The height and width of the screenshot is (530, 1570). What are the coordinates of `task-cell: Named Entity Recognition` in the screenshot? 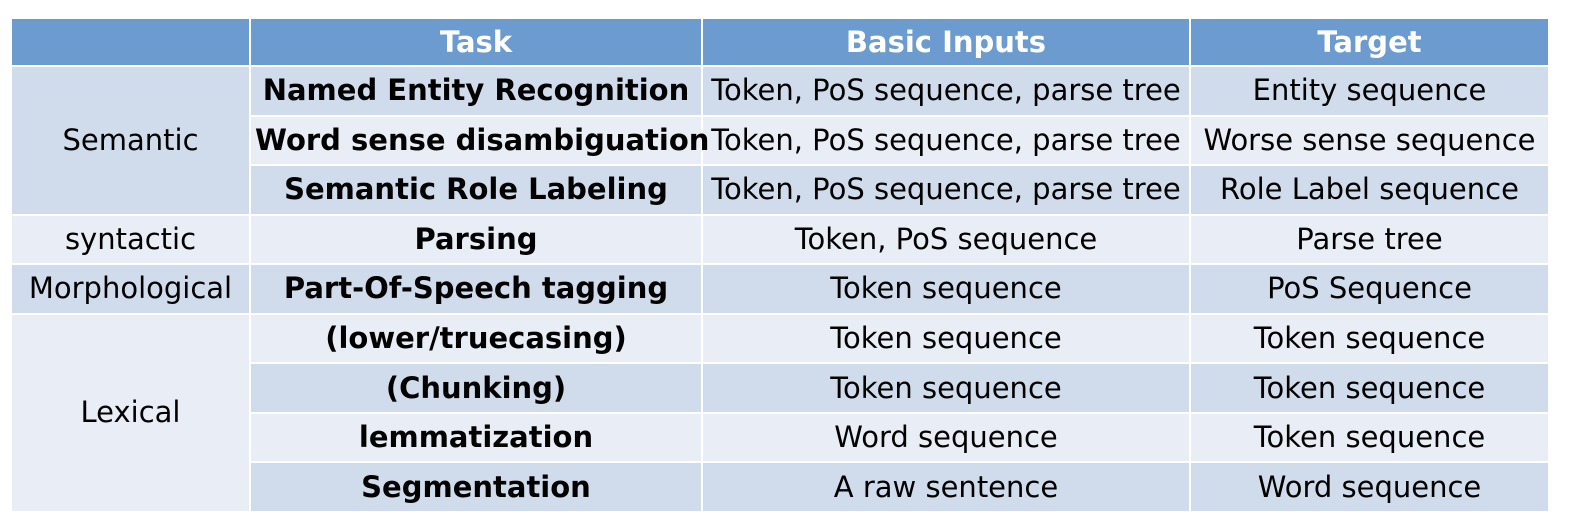 It's located at (476, 91).